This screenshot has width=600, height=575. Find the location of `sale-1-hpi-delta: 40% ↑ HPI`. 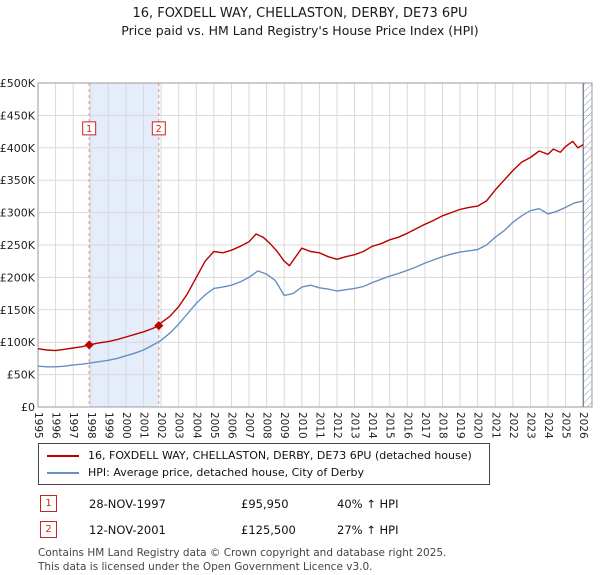

sale-1-hpi-delta: 40% ↑ HPI is located at coordinates (368, 503).